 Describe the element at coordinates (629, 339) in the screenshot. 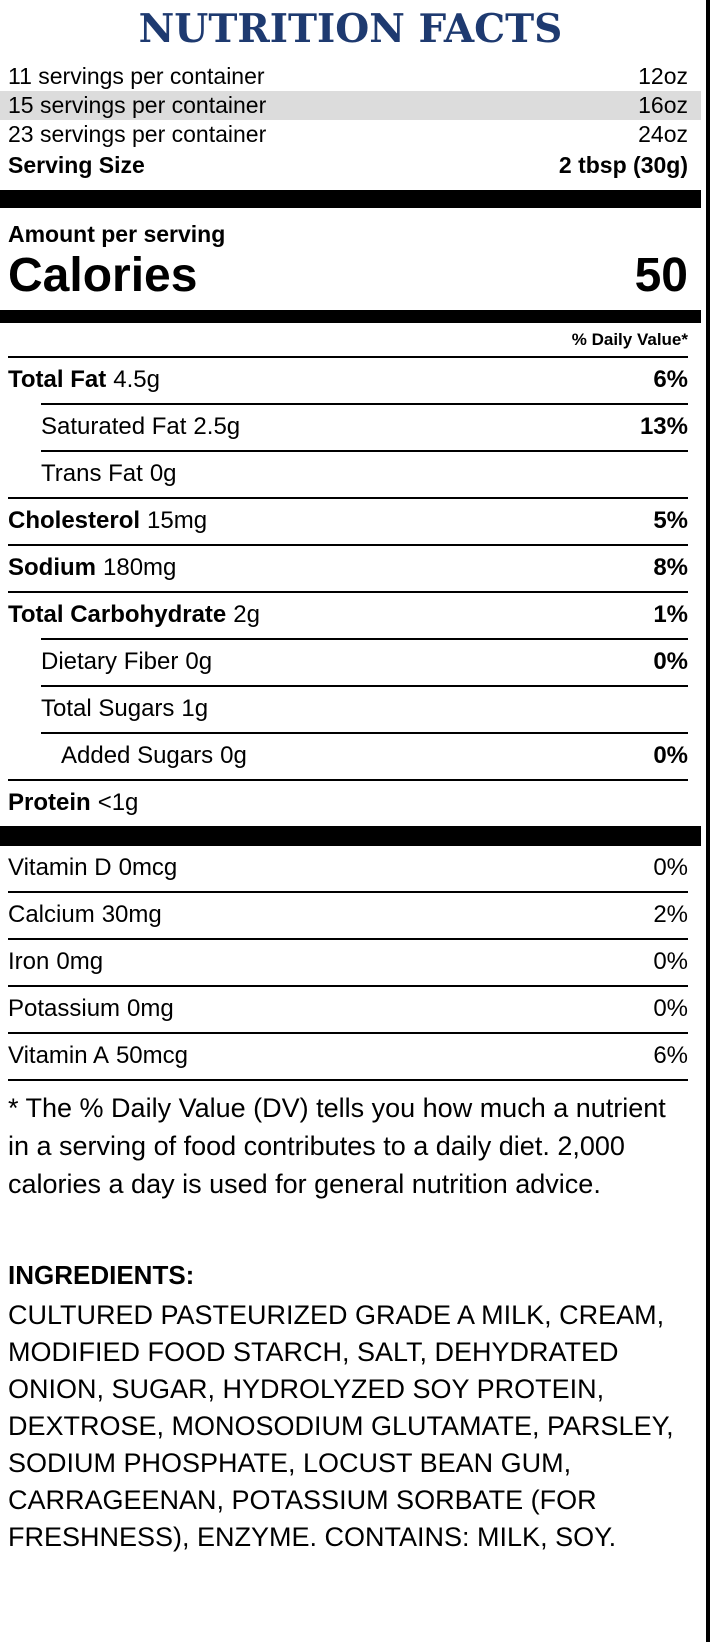

I see `daily-value-header: % Daily Value*` at that location.